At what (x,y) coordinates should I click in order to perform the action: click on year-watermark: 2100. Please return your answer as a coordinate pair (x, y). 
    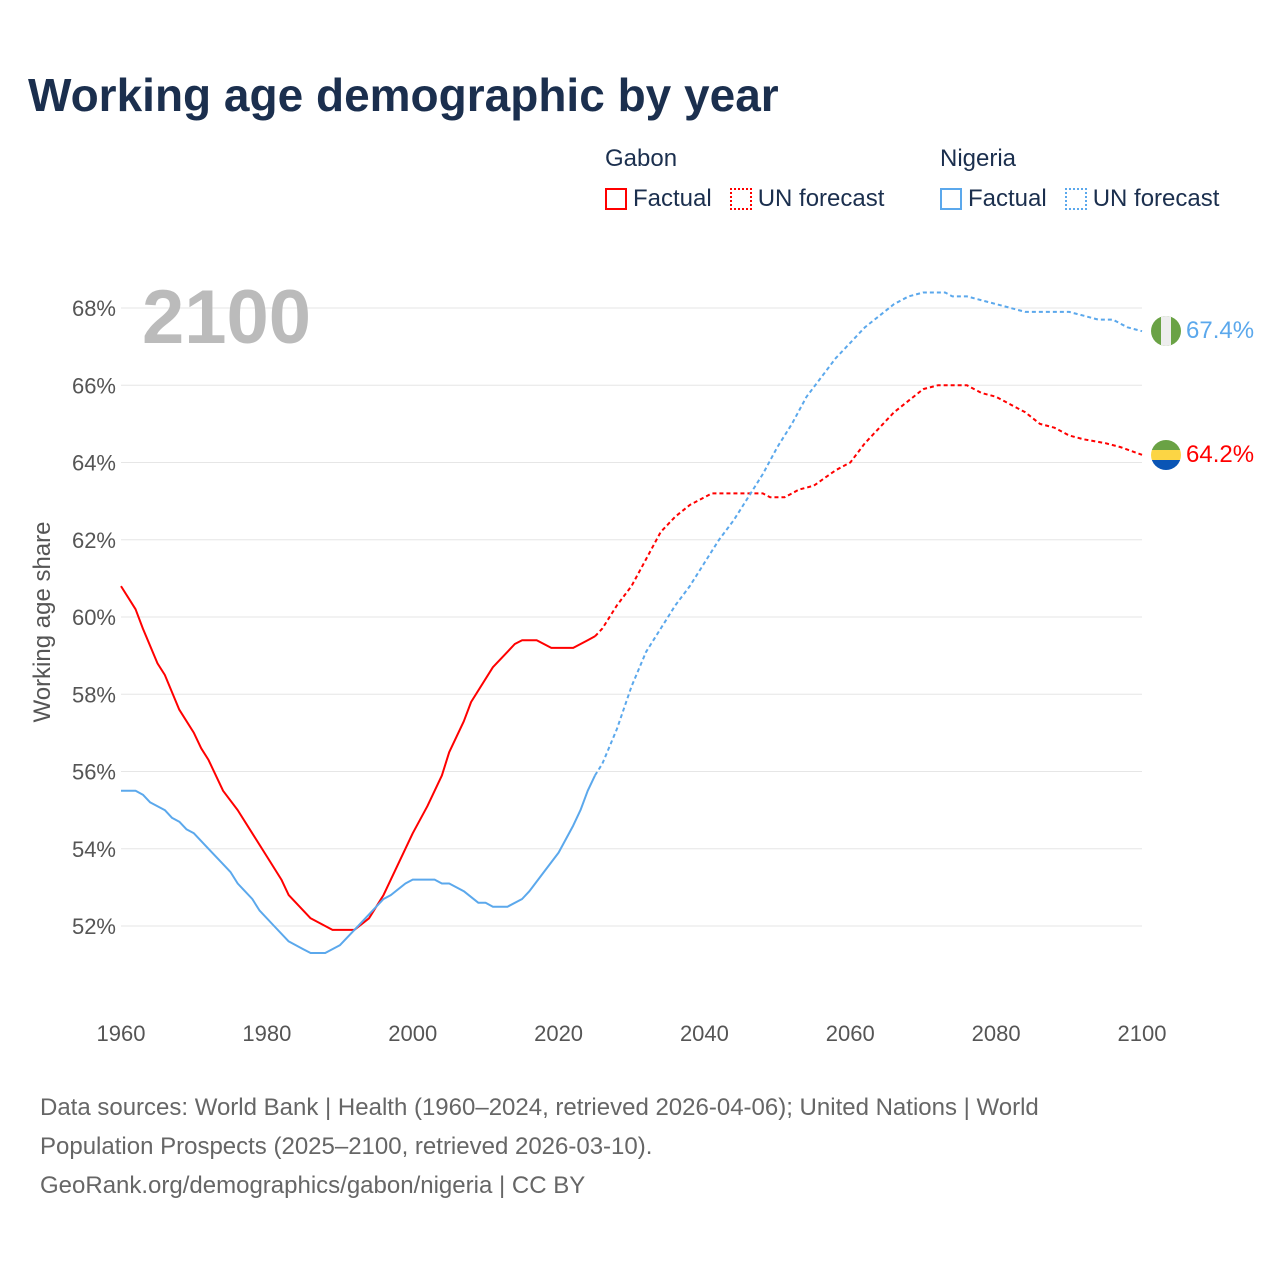
    Looking at the image, I should click on (226, 317).